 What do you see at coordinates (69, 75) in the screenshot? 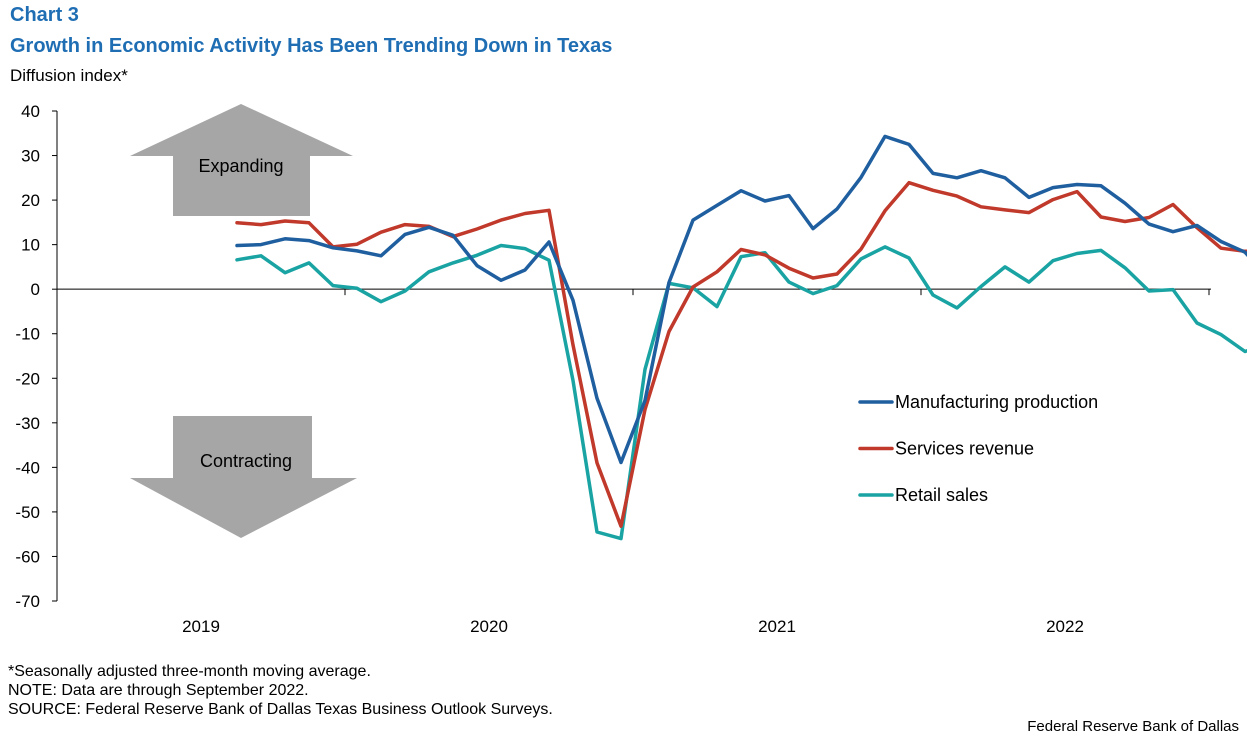
I see `y-axis-unit-label: Diffusion index*` at bounding box center [69, 75].